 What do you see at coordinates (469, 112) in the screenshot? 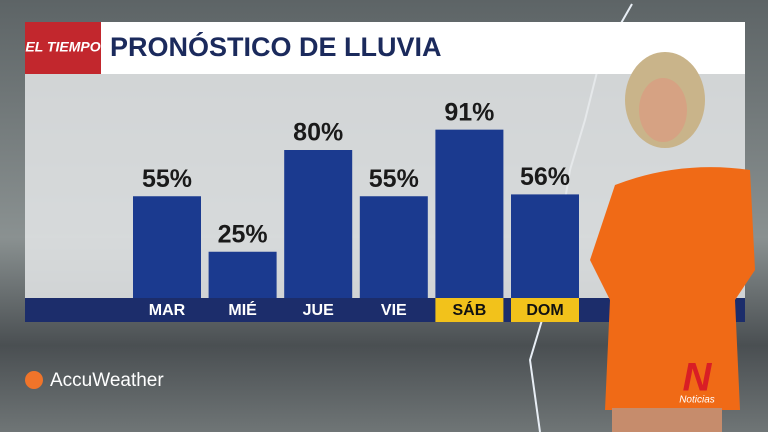
I see `value-label: 91%` at bounding box center [469, 112].